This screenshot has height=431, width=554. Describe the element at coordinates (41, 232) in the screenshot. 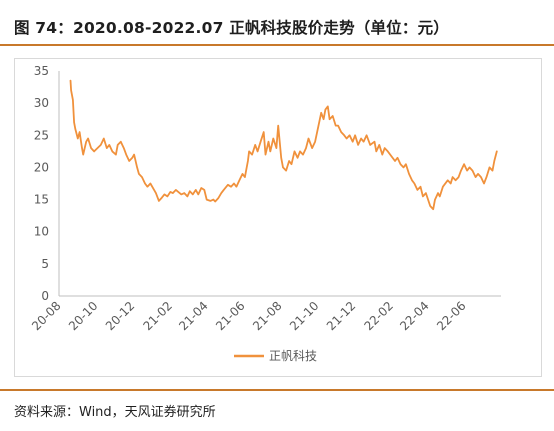

I see `y-tick-label: 10` at that location.